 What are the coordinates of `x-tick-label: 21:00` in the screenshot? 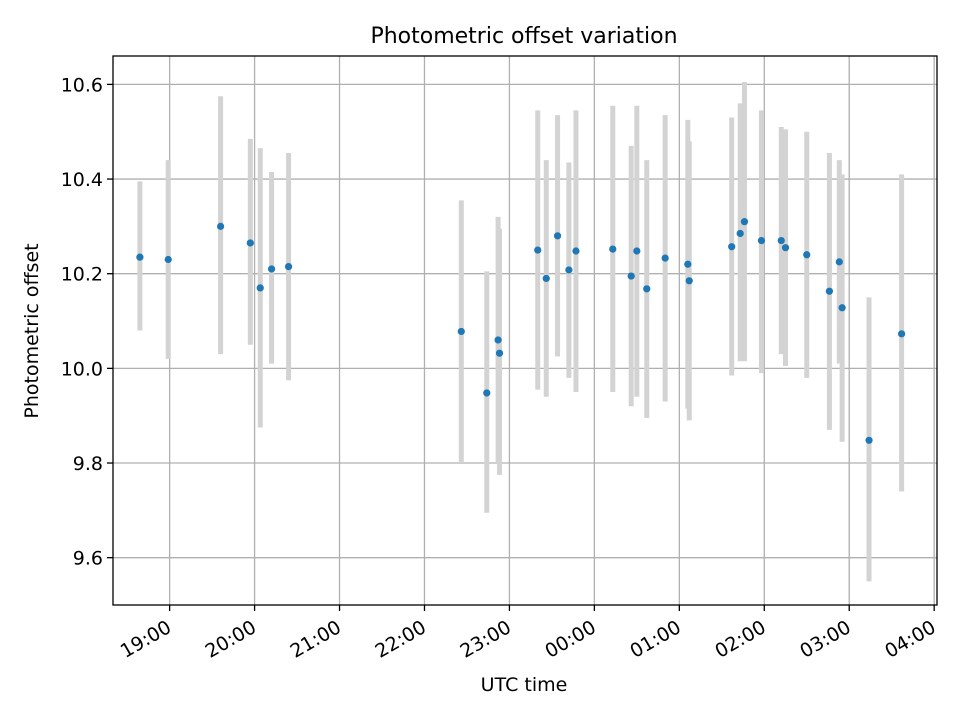 It's located at (316, 639).